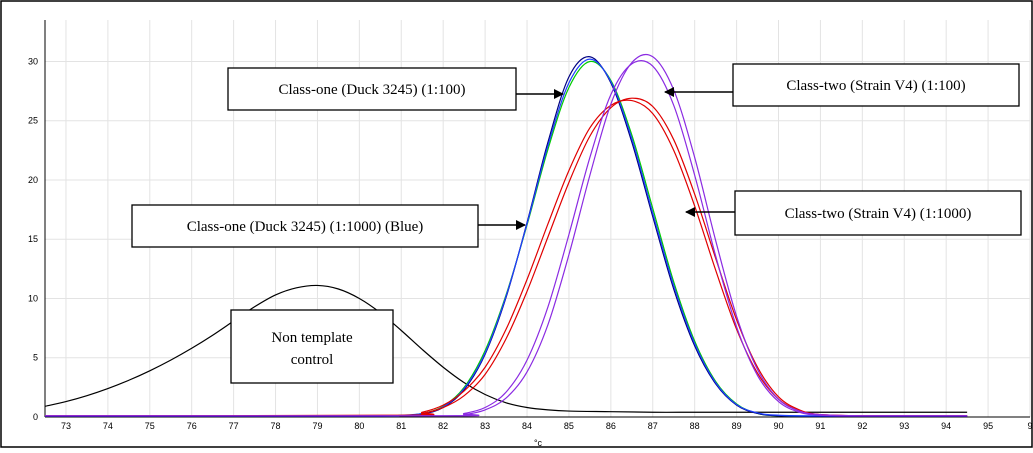 Image resolution: width=1033 pixels, height=453 pixels. Describe the element at coordinates (108, 426) in the screenshot. I see `x-tick-label: 74` at that location.